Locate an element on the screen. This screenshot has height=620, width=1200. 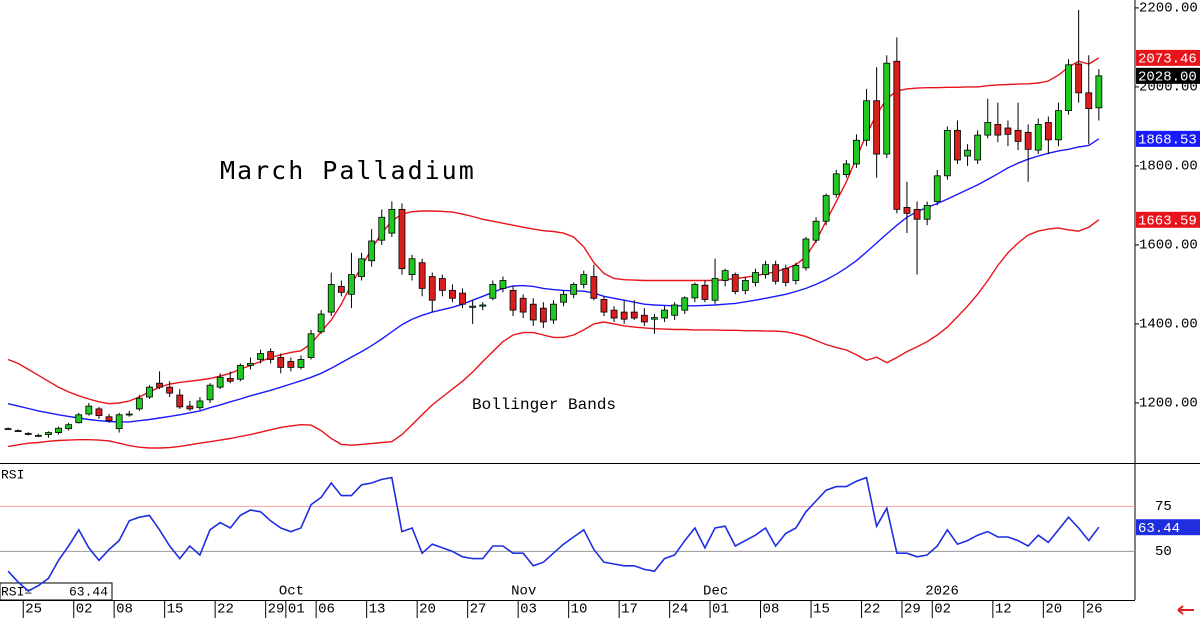
month-label: Oct is located at coordinates (291, 592).